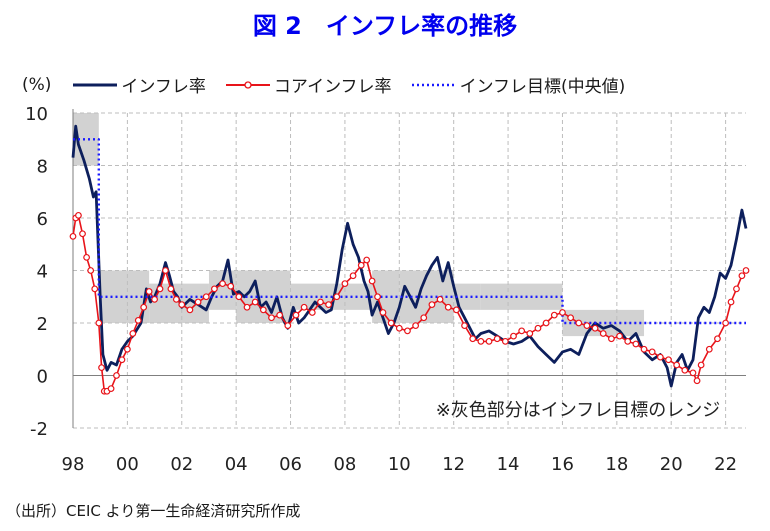  I want to click on x-tick-label: 20, so click(671, 464).